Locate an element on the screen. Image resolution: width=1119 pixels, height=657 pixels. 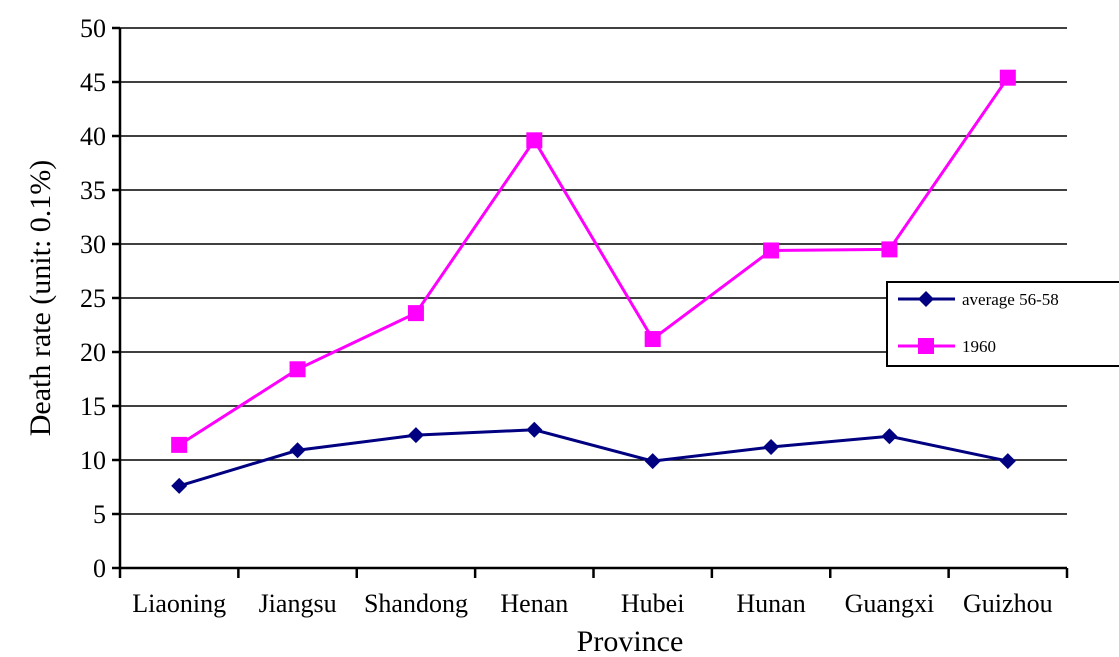
x-axis-title: Province is located at coordinates (630, 641).